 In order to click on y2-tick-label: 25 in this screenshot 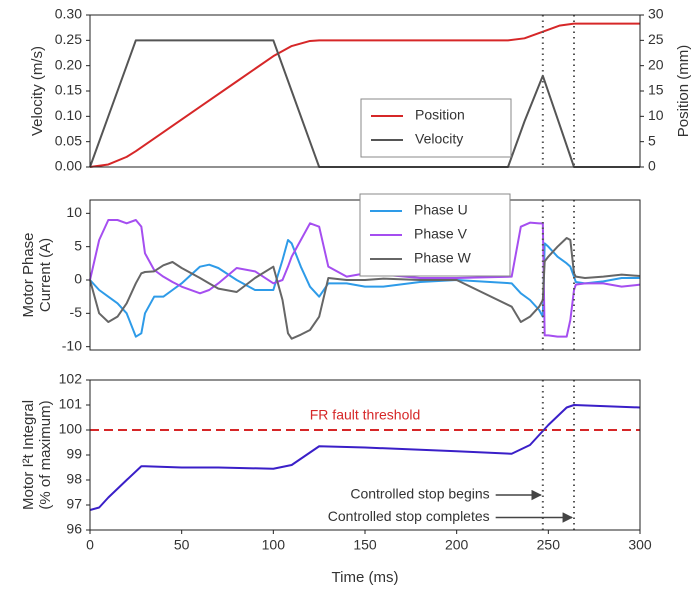, I will do `click(656, 39)`.